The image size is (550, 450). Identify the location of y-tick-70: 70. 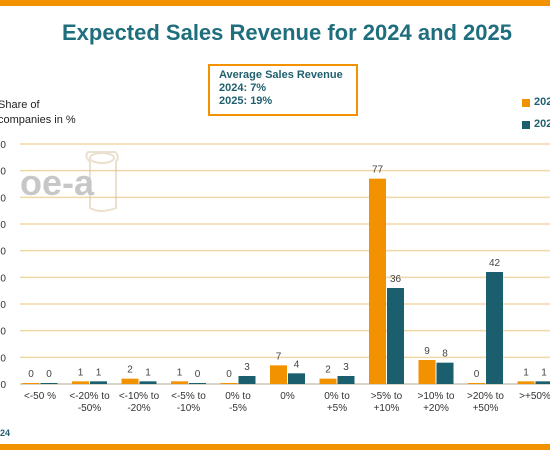
(3, 198).